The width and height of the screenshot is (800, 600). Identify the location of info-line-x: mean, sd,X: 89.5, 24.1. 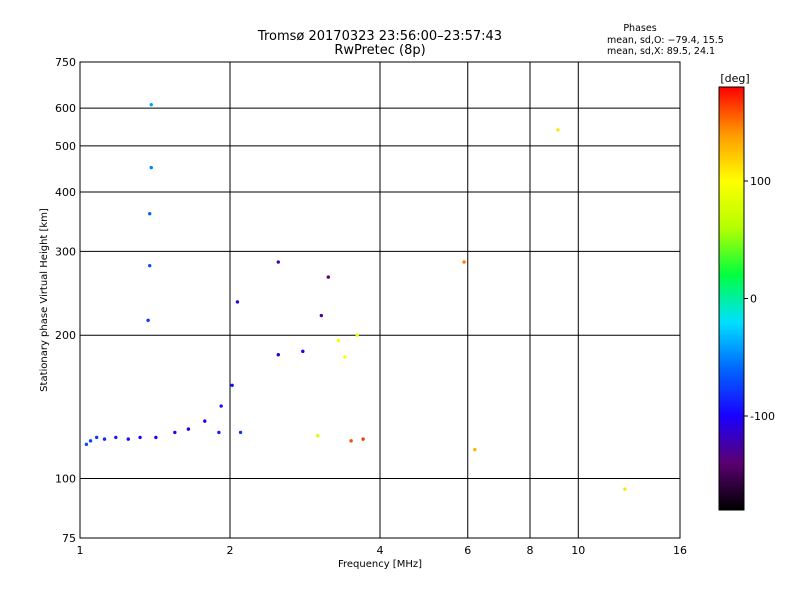
(661, 51).